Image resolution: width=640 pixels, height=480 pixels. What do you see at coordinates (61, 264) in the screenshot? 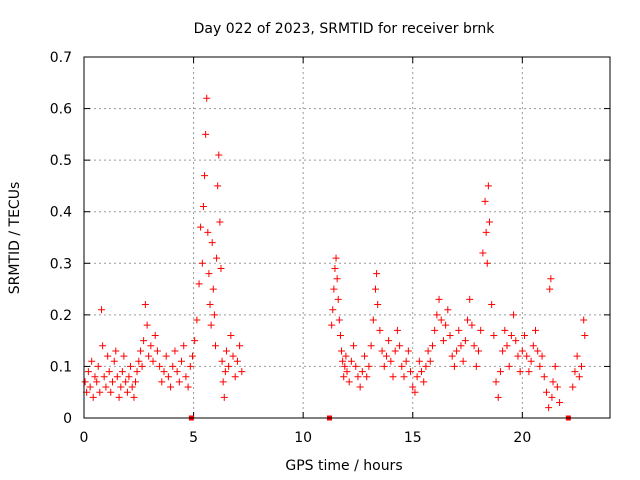
I see `y-tick-label: 0.3` at bounding box center [61, 264].